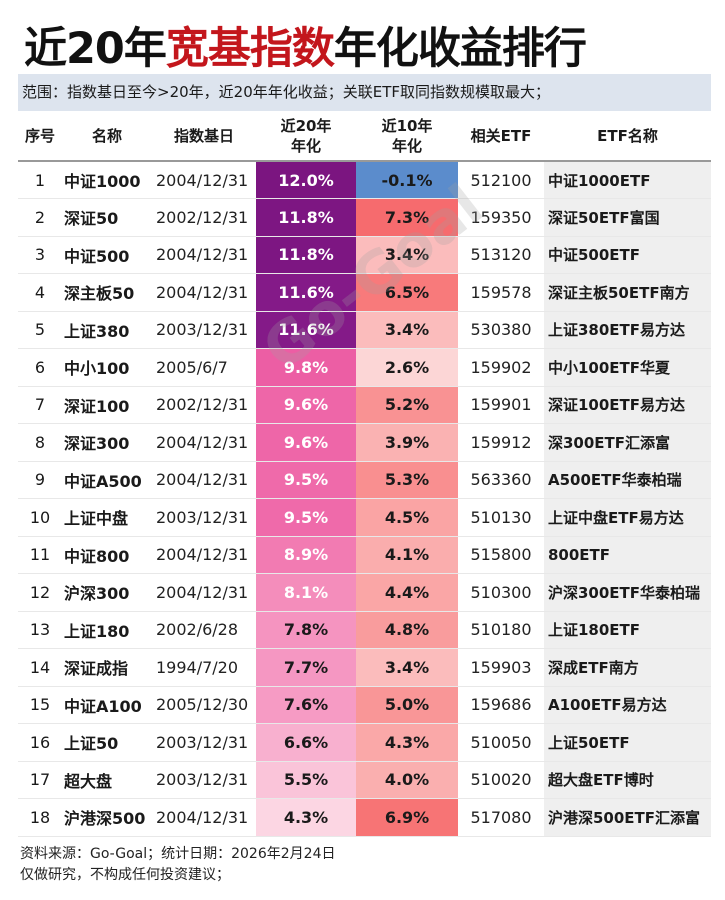  Describe the element at coordinates (627, 442) in the screenshot. I see `row-etf-name: 深300ETF汇添富` at that location.